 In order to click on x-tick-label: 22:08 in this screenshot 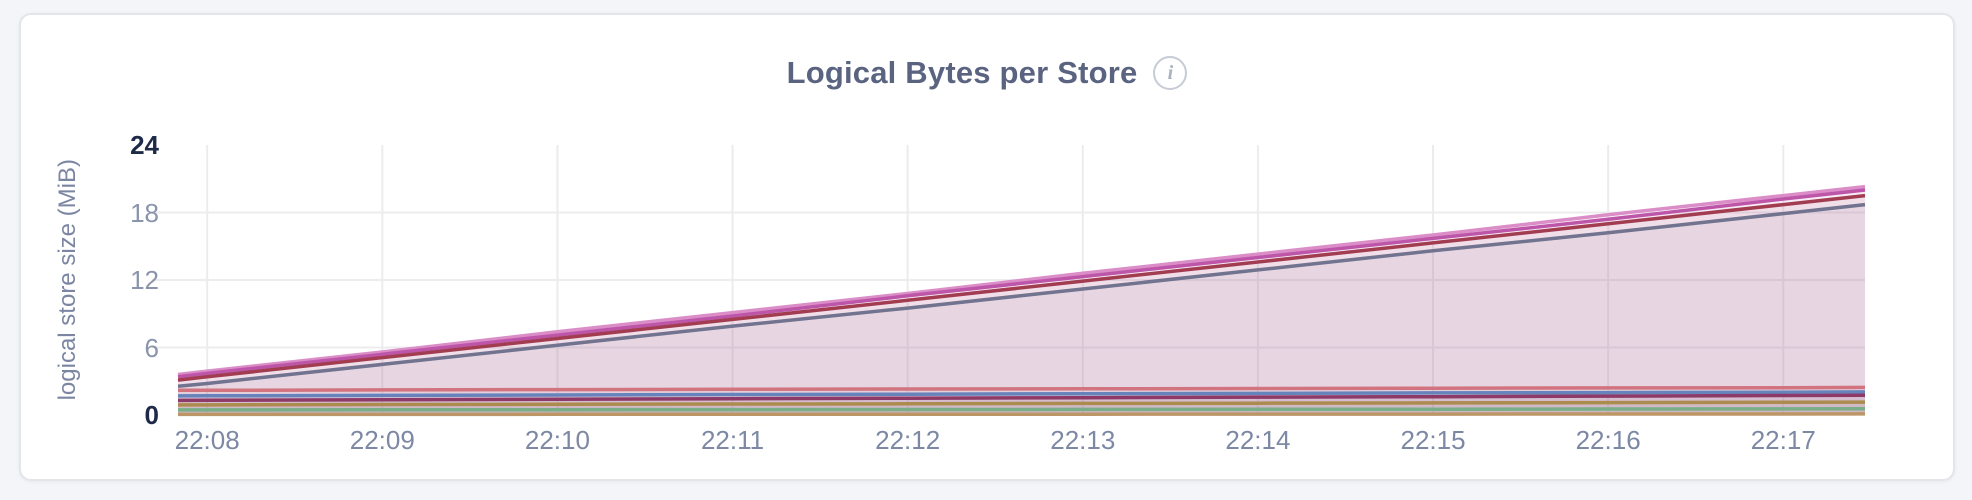, I will do `click(207, 440)`.